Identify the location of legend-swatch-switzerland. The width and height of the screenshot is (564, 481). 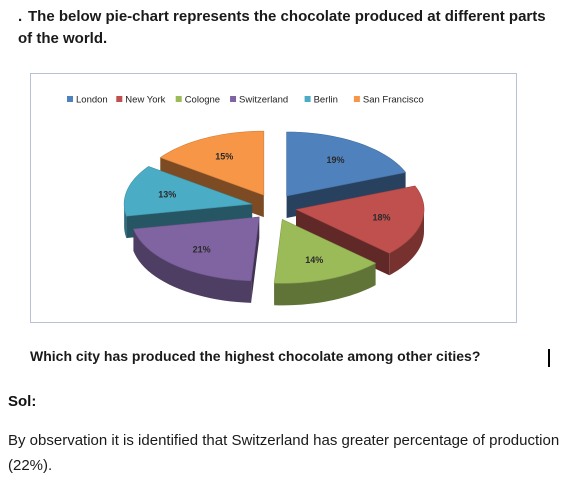
(233, 99).